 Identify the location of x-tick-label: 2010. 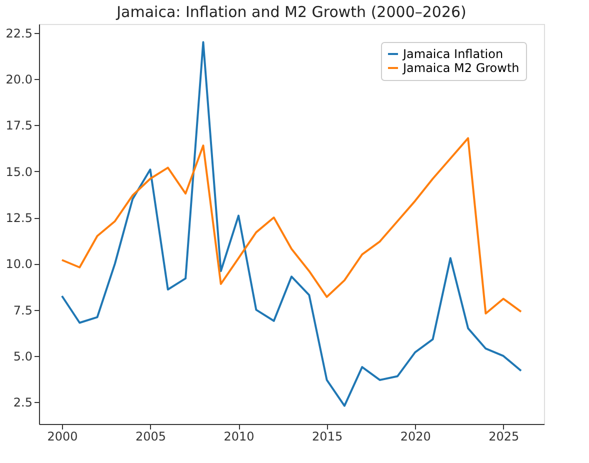
(239, 437).